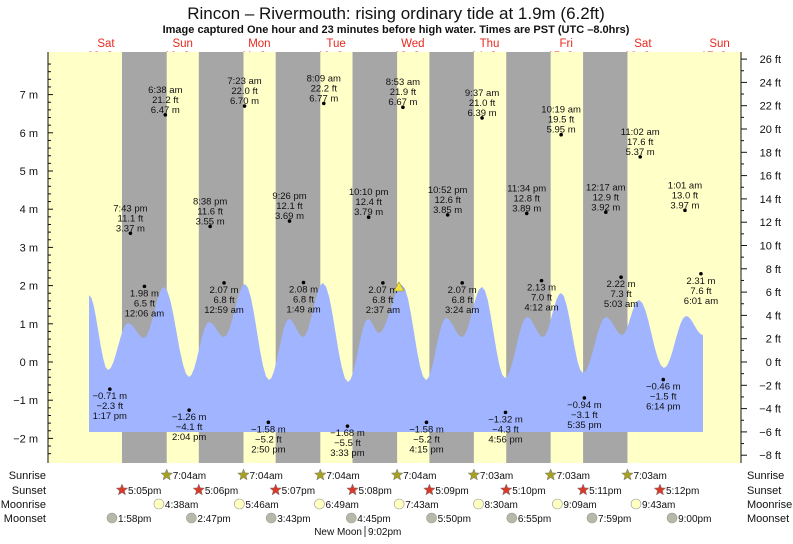 This screenshot has width=793, height=544. I want to click on tide-time-label: 8:09 am, so click(324, 78).